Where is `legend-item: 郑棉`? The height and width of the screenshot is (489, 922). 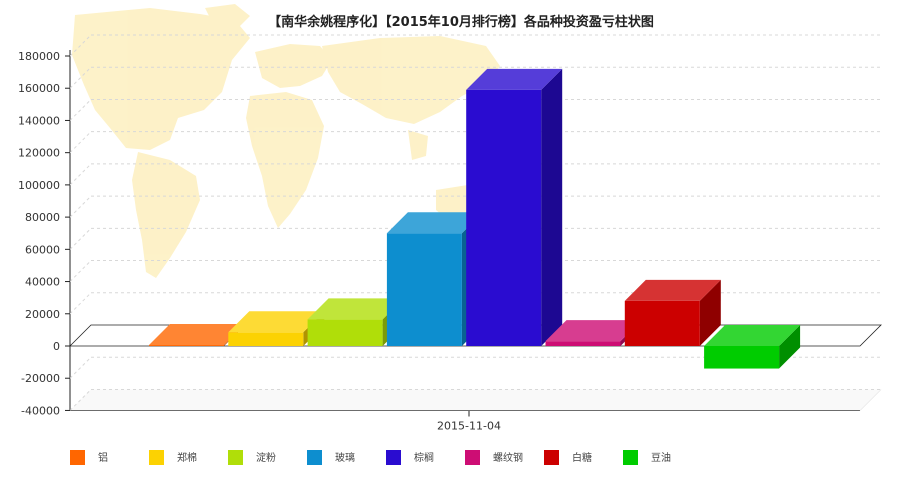 legend-item: 郑棉 is located at coordinates (173, 457).